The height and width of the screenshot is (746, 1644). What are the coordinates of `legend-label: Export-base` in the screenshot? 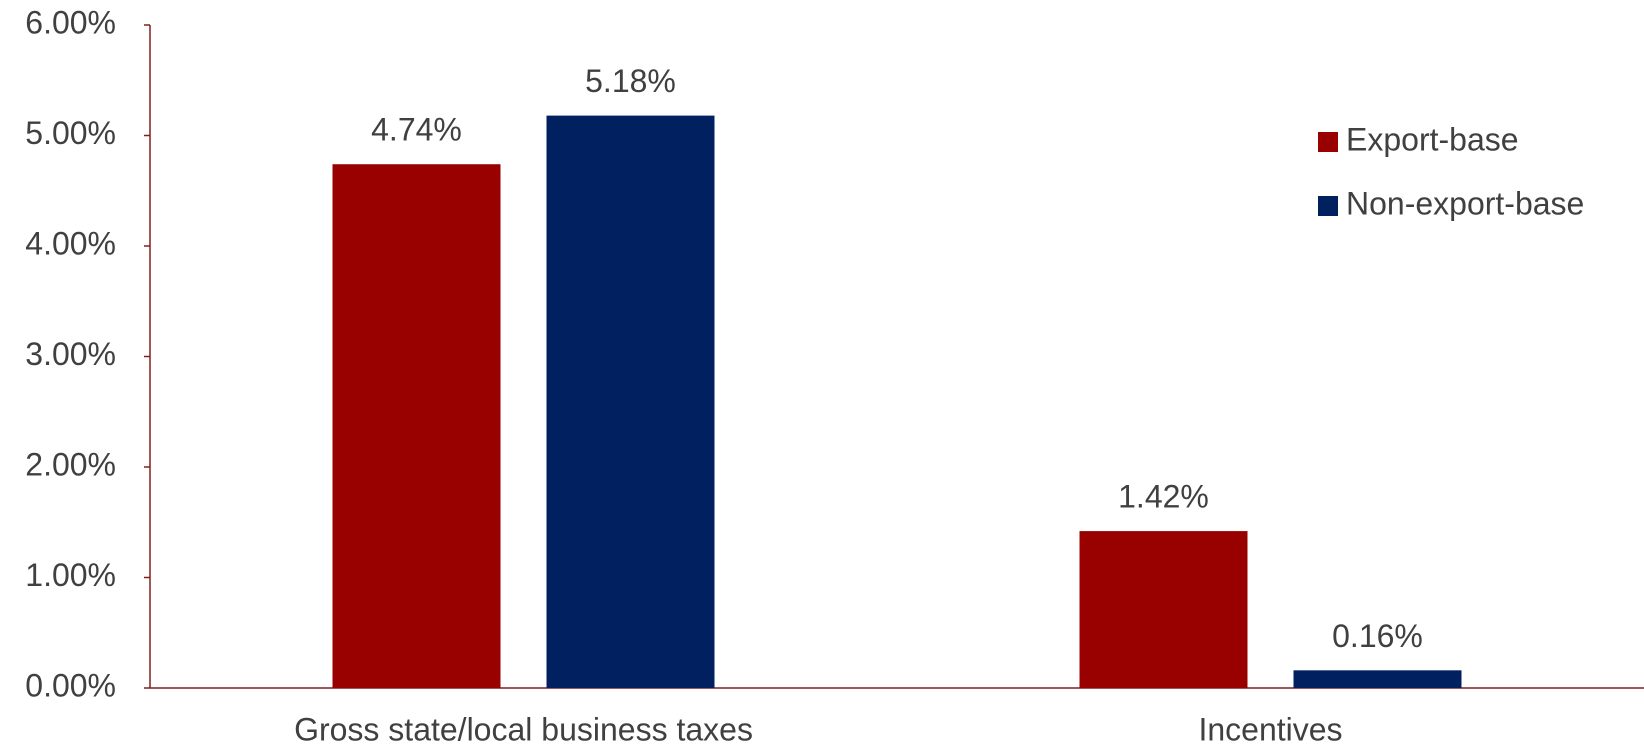 It's located at (1432, 139).